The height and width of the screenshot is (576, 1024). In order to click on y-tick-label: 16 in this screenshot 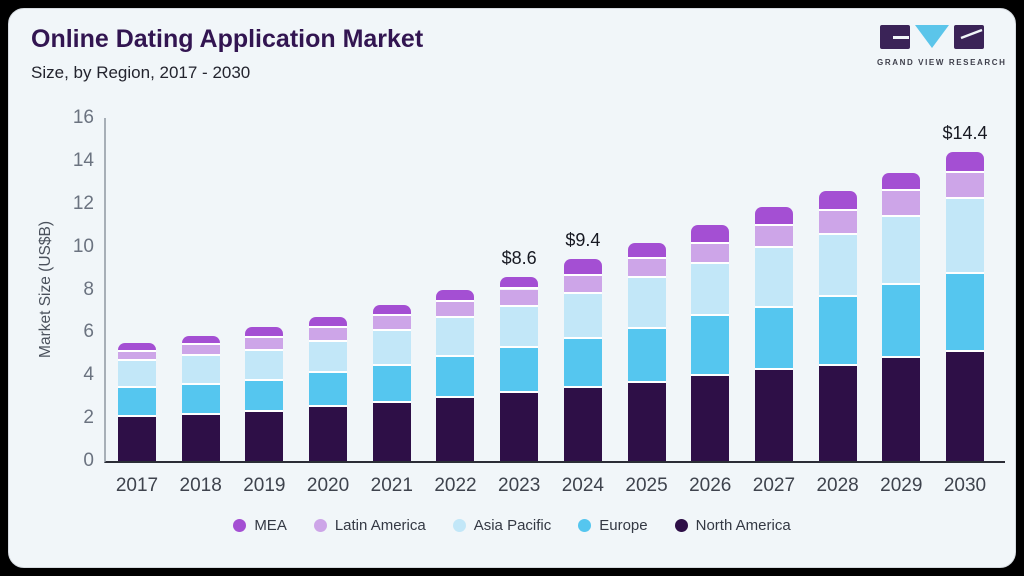, I will do `click(83, 117)`.